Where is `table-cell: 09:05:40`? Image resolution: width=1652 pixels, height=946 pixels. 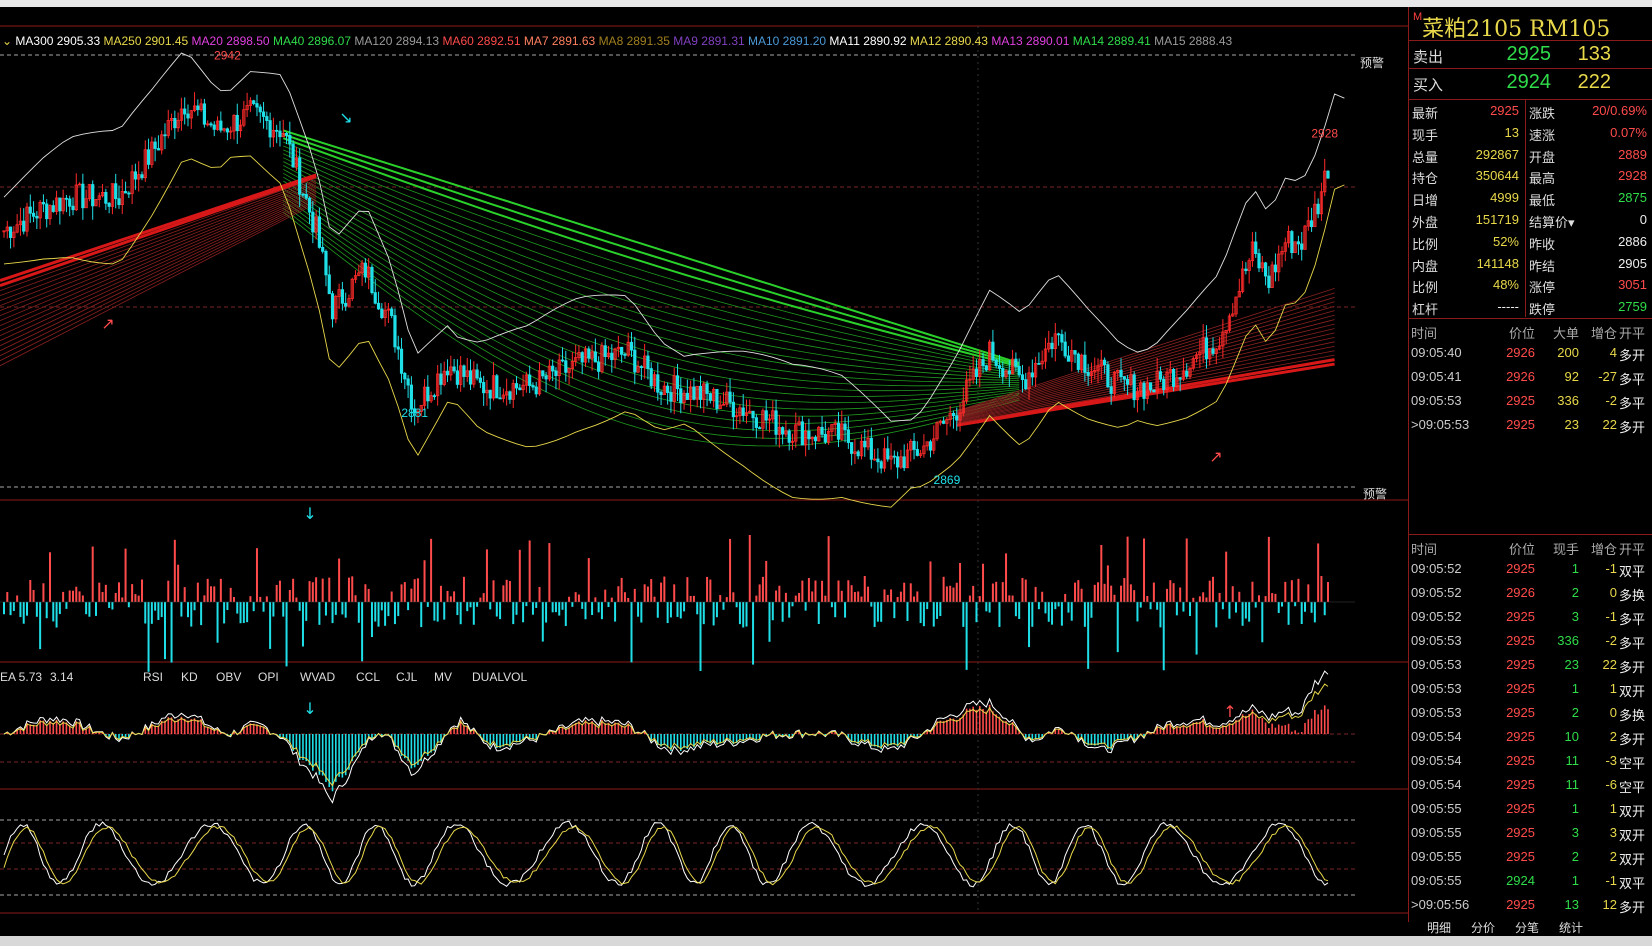 table-cell: 09:05:40 is located at coordinates (1436, 352).